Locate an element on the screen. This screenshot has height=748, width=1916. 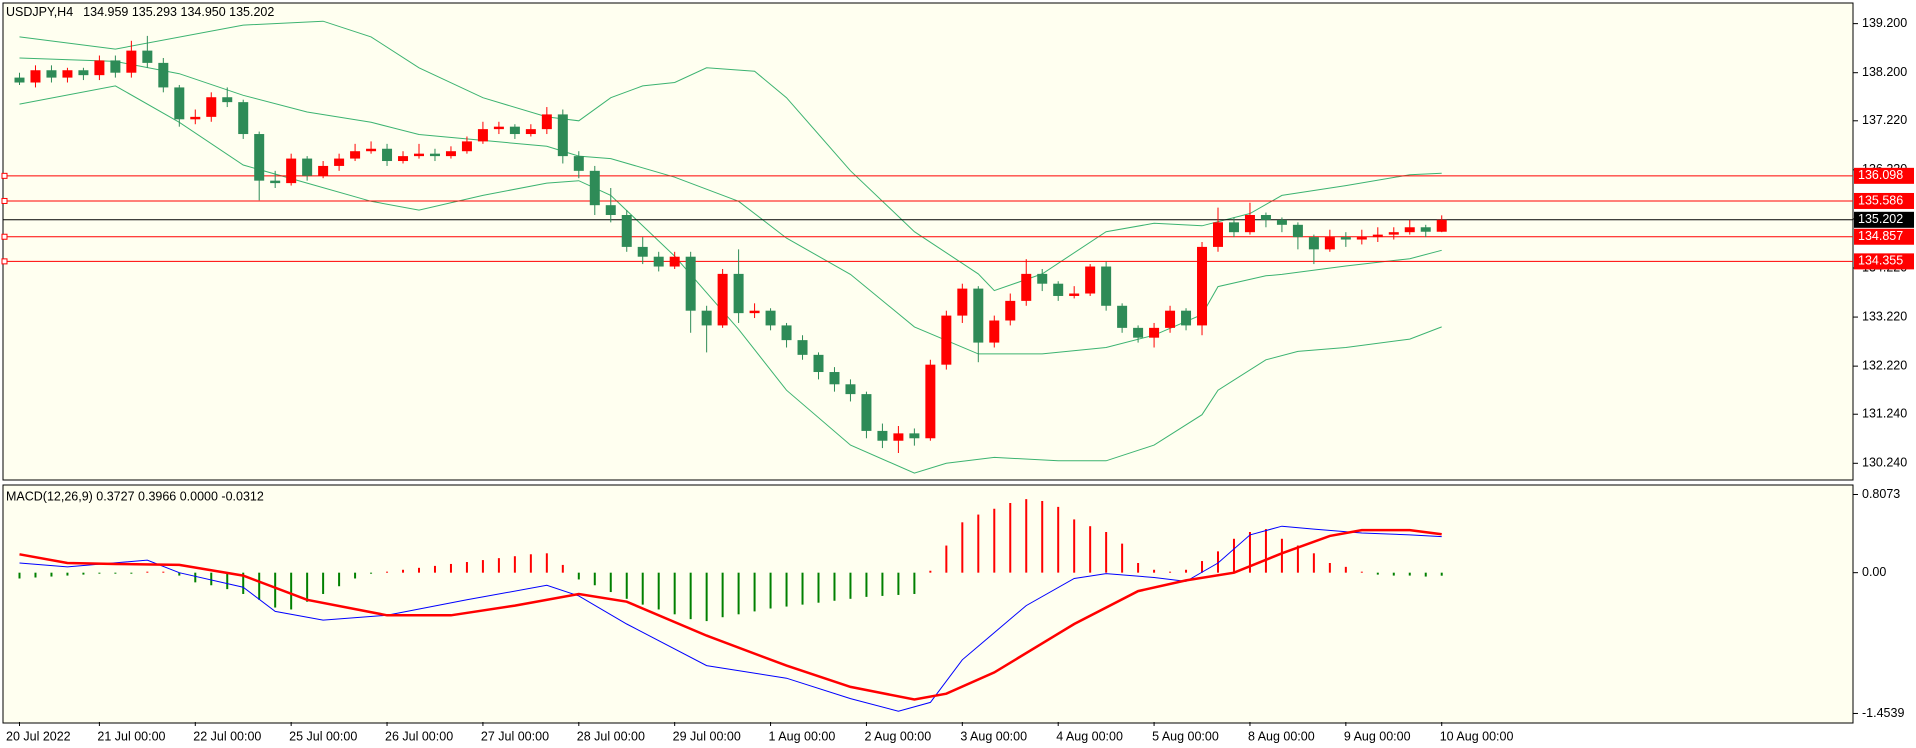
x-tick-label: 21 Jul 00:00 is located at coordinates (131, 736).